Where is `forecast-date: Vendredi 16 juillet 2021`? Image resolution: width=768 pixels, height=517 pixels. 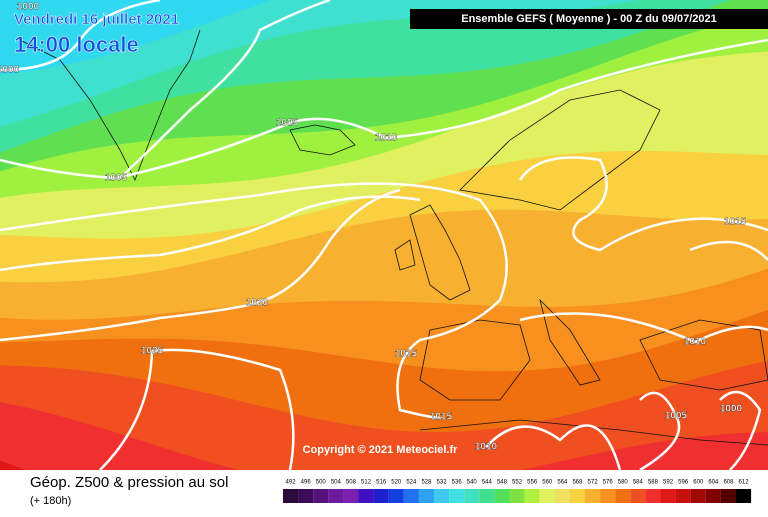
forecast-date: Vendredi 16 juillet 2021 is located at coordinates (96, 19).